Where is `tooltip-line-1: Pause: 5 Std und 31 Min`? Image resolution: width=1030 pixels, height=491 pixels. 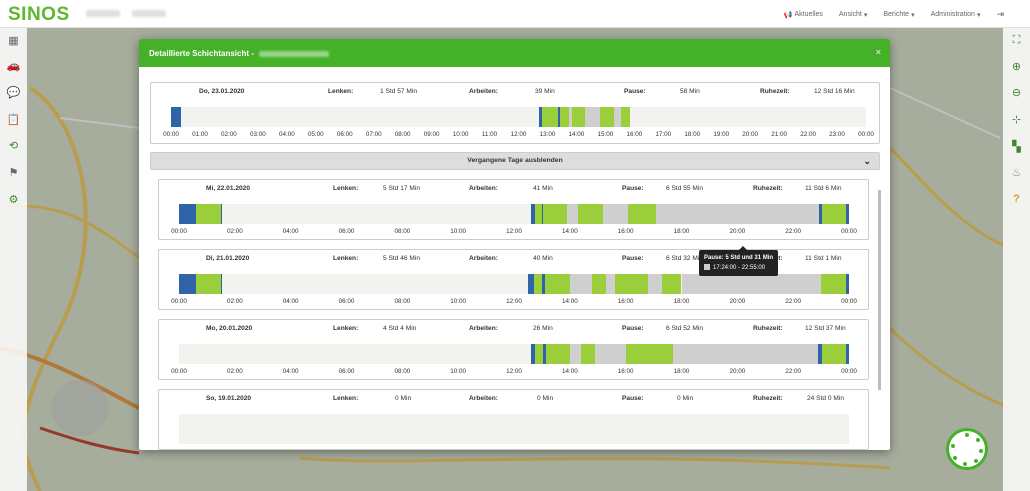 tooltip-line-1: Pause: 5 Std und 31 Min is located at coordinates (739, 258).